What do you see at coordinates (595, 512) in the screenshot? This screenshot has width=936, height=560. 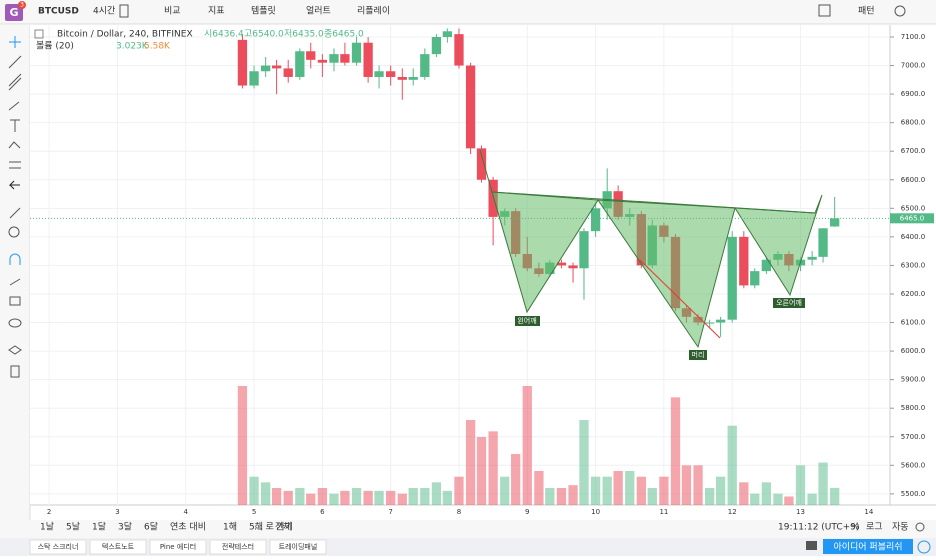 I see `x-tick-label: 10` at bounding box center [595, 512].